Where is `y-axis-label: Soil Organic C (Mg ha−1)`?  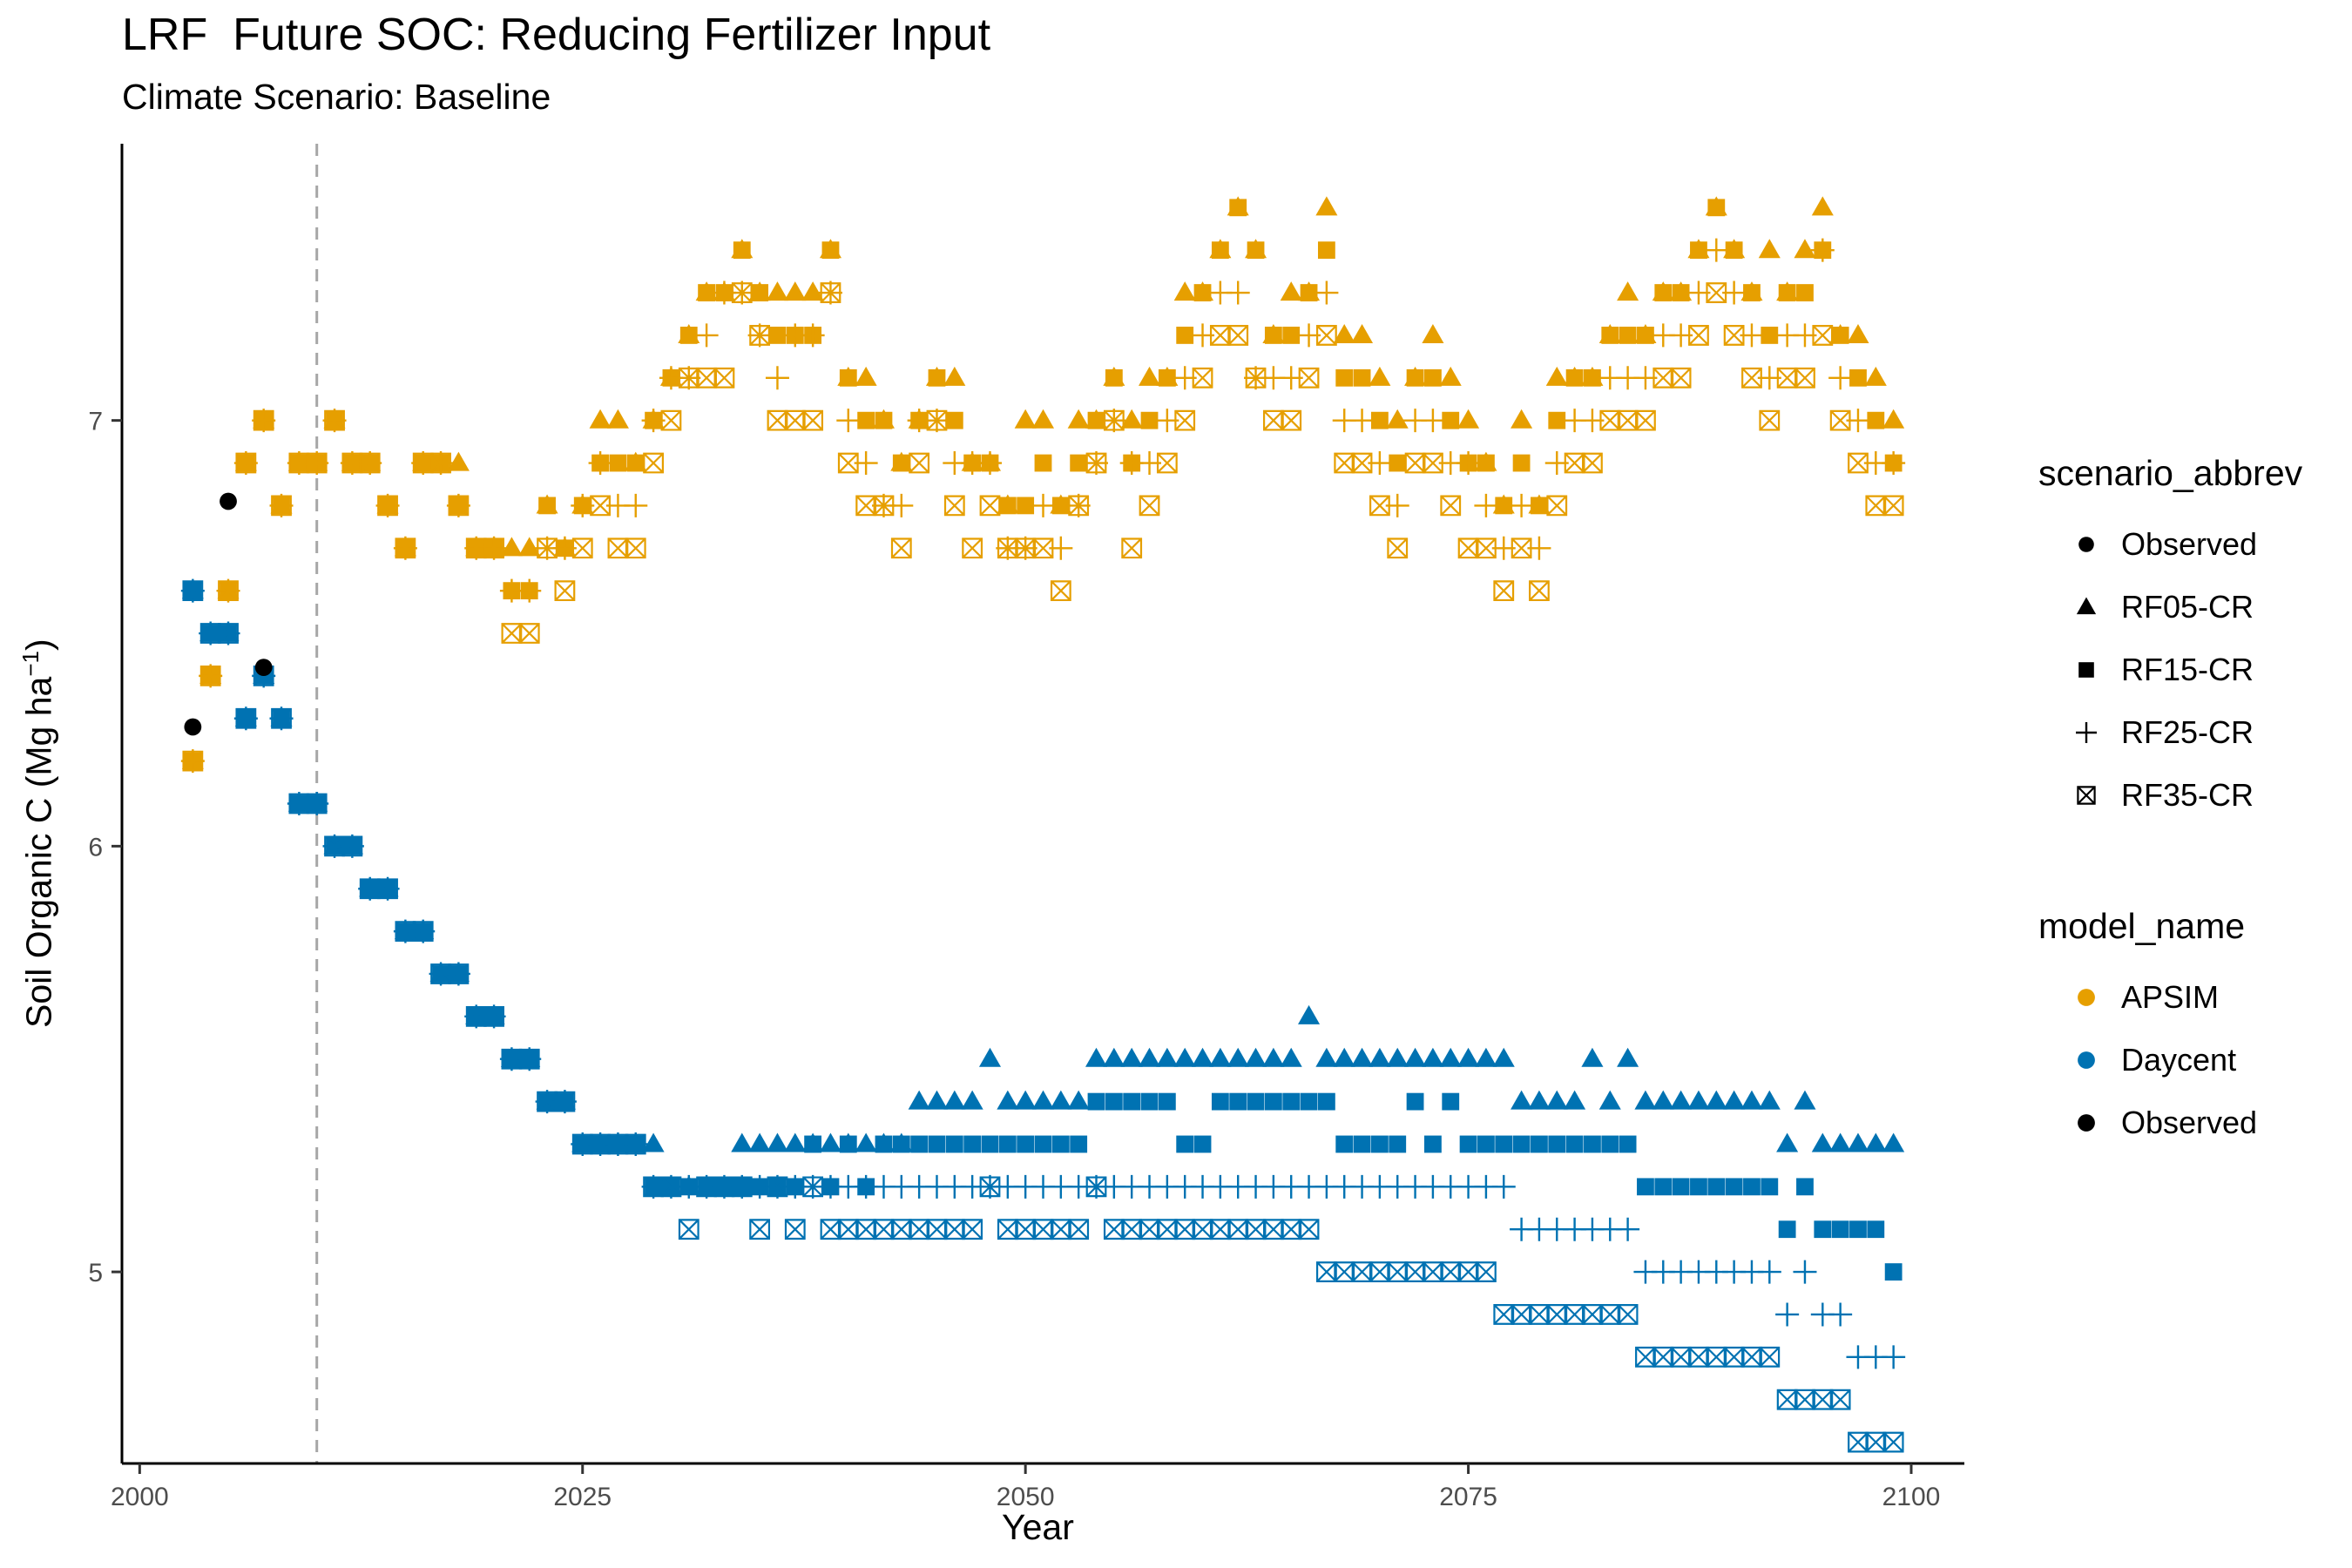
y-axis-label: Soil Organic C (Mg ha−1) is located at coordinates (38, 834).